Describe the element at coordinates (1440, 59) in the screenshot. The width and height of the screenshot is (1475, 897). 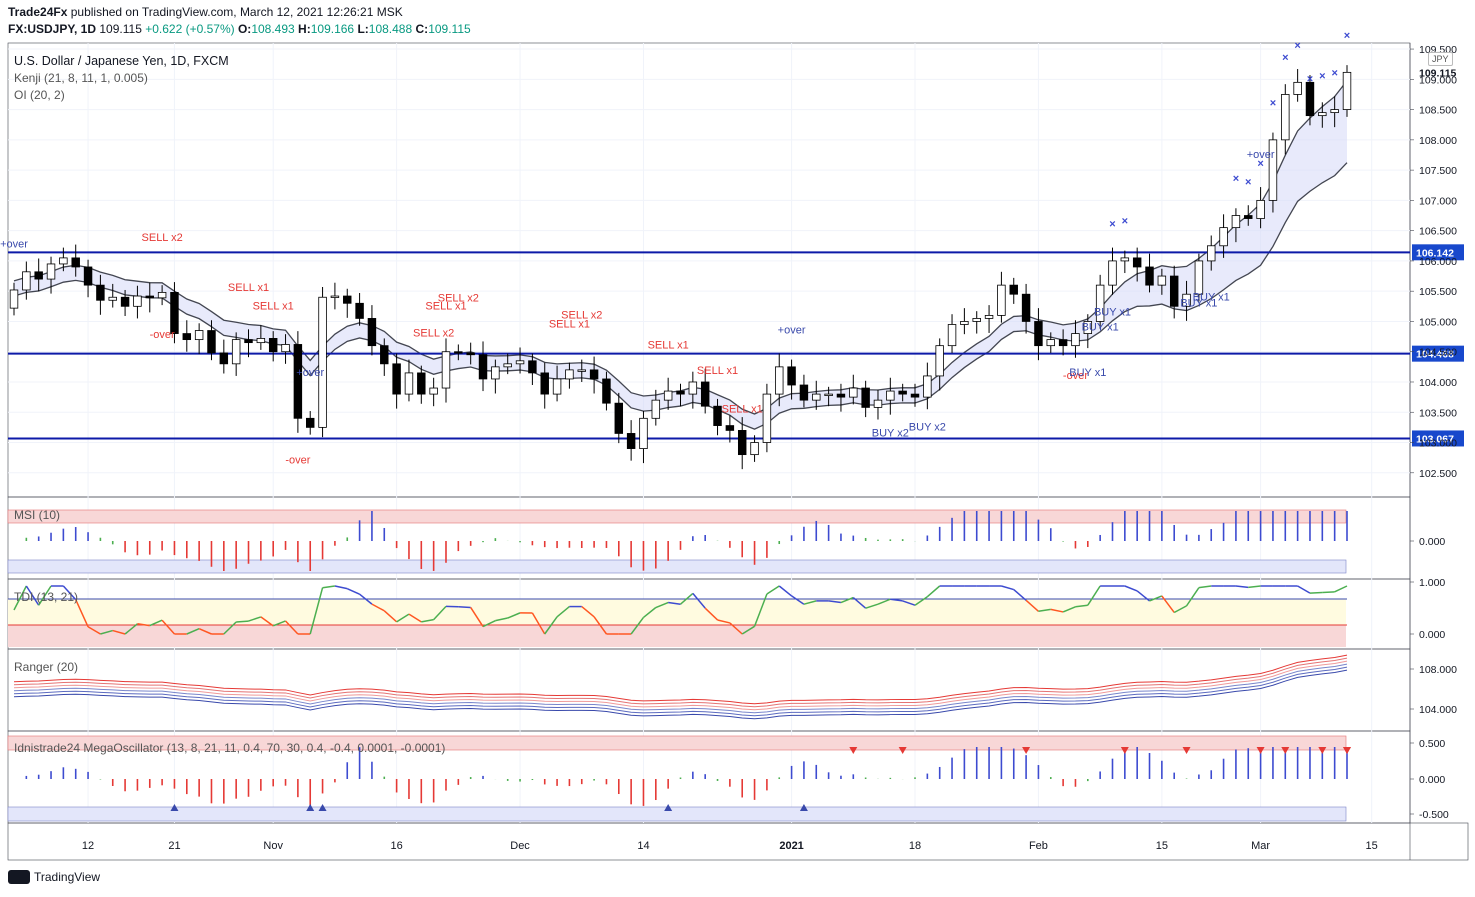
I see `currency-badge: JPY` at that location.